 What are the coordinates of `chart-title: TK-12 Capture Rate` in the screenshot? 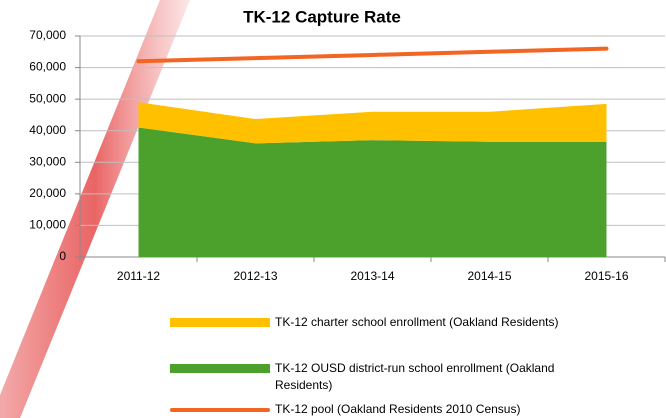 It's located at (322, 16).